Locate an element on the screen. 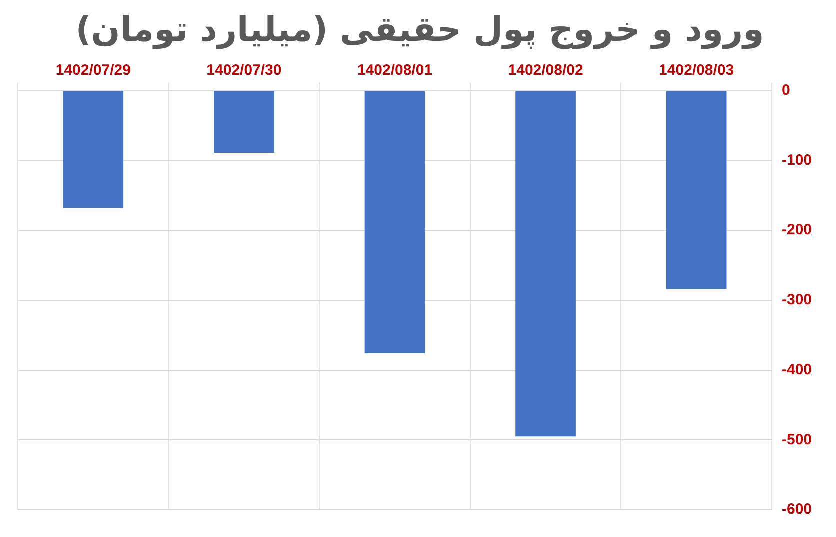  y-tick-label: 0 is located at coordinates (786, 90).